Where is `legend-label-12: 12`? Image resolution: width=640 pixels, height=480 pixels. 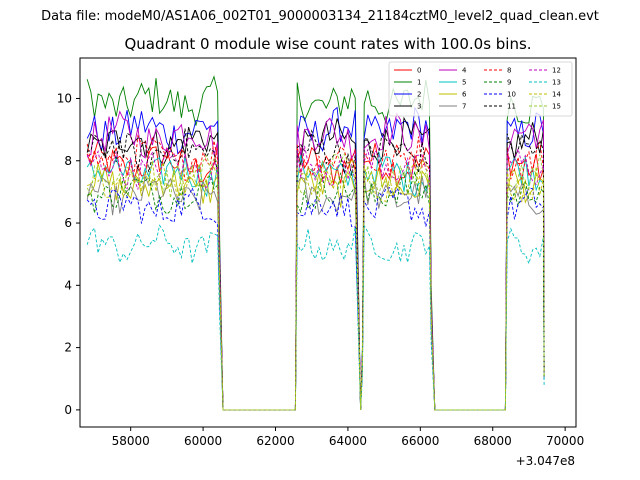 legend-label-12: 12 is located at coordinates (556, 71).